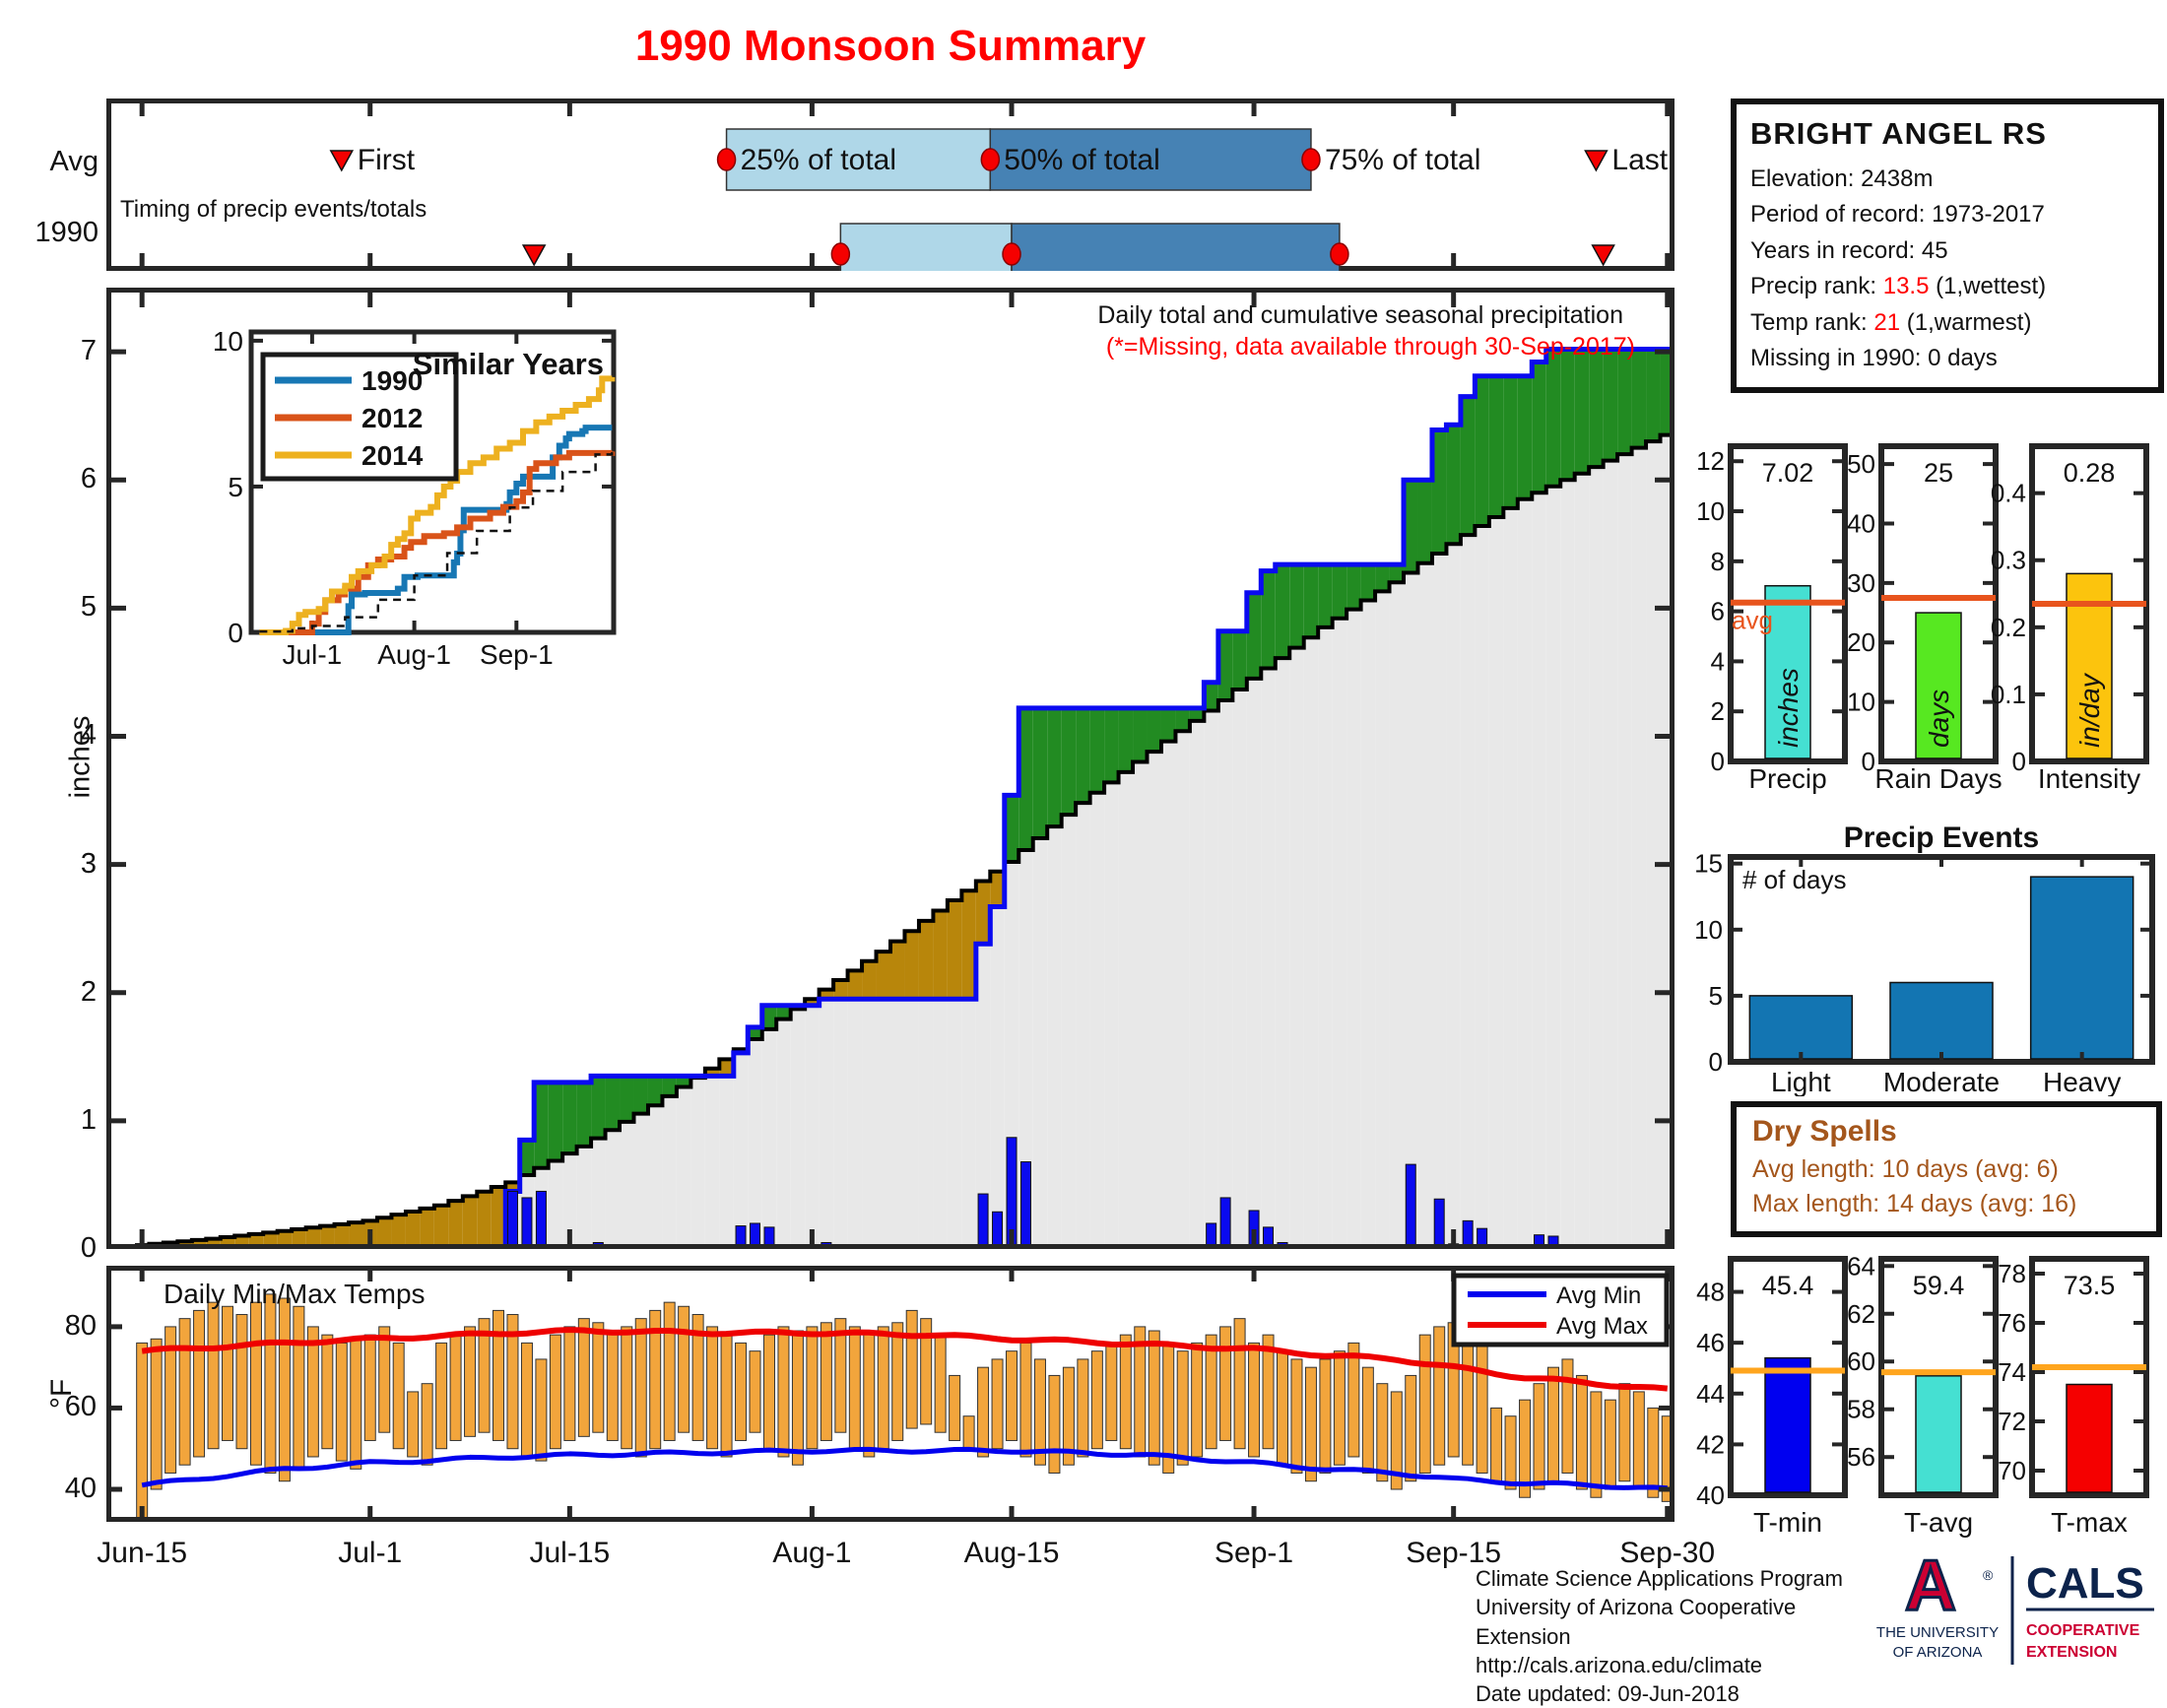  Describe the element at coordinates (1710, 461) in the screenshot. I see `mini-ytick: 12` at that location.